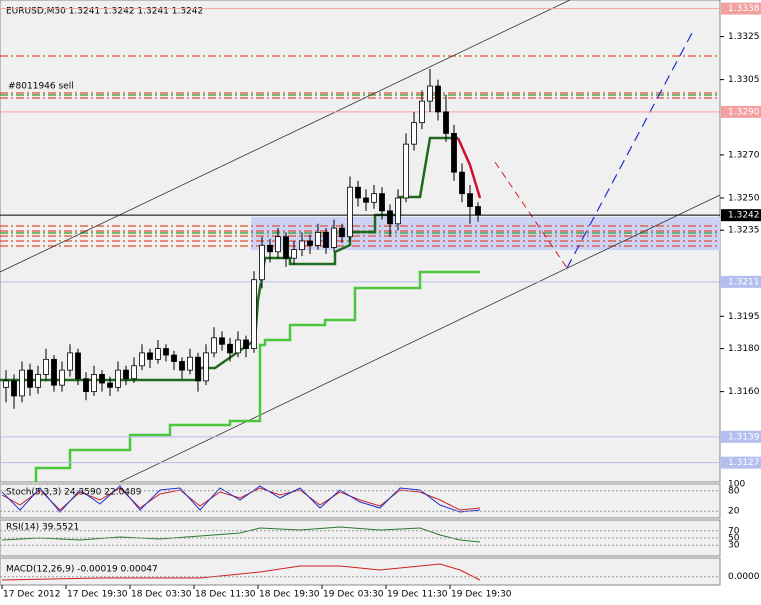 This screenshot has height=605, width=761. What do you see at coordinates (241, 572) in the screenshot?
I see `macd-signal` at bounding box center [241, 572].